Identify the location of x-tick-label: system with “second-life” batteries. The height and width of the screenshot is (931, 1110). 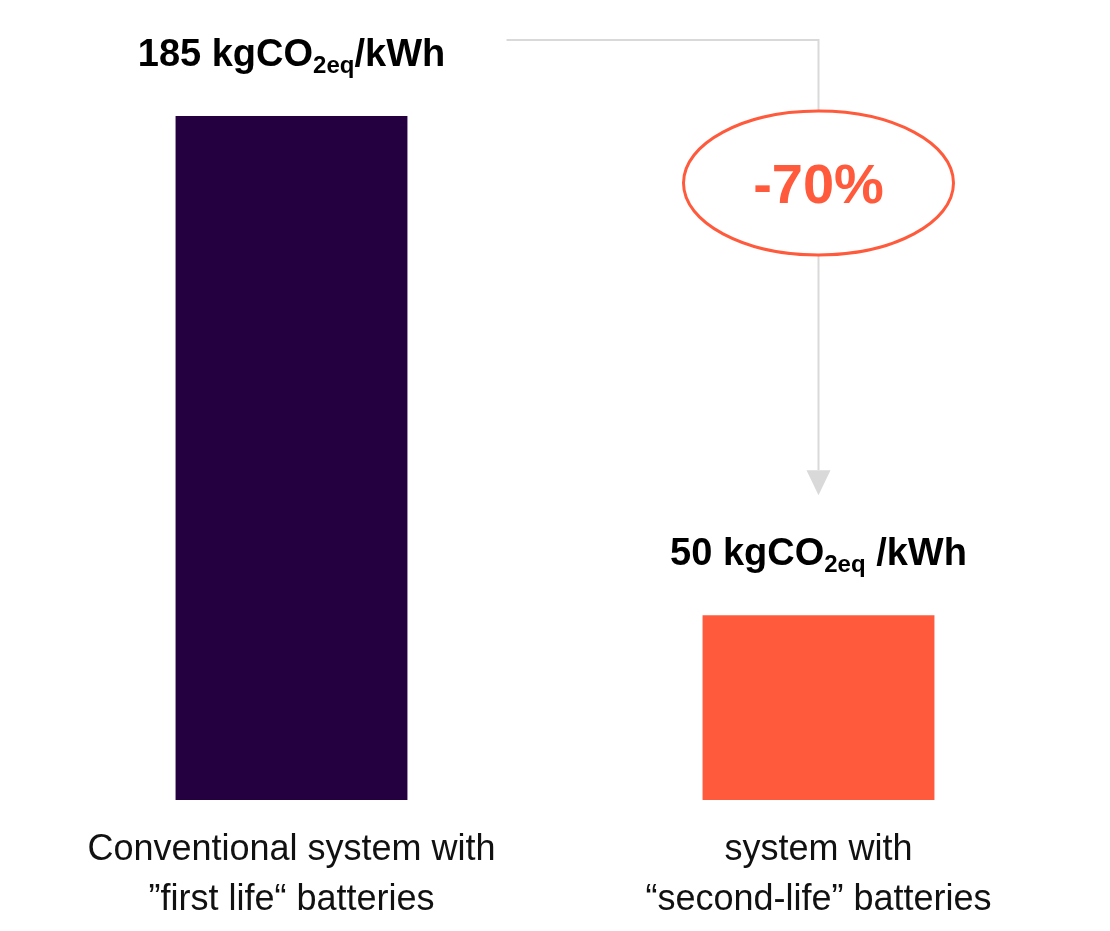
(818, 872).